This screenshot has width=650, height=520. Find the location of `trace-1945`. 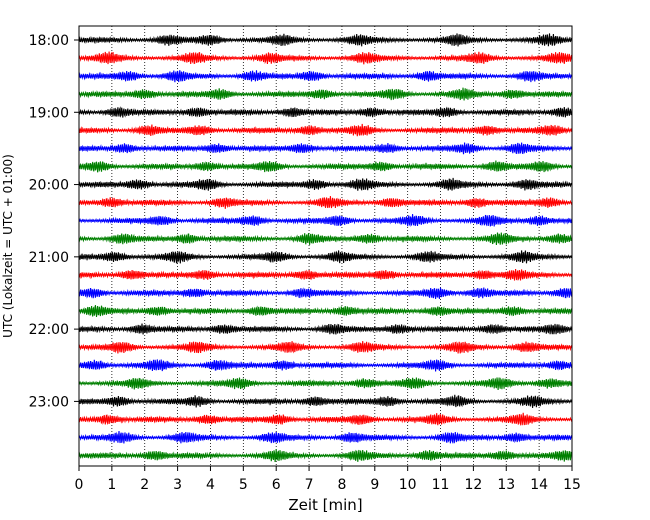

trace-1945 is located at coordinates (325, 166).